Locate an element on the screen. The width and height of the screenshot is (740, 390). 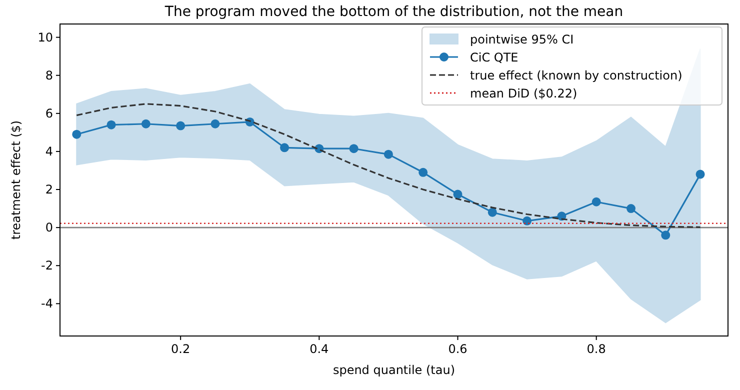
x-tick-label: 0.8 is located at coordinates (596, 349).